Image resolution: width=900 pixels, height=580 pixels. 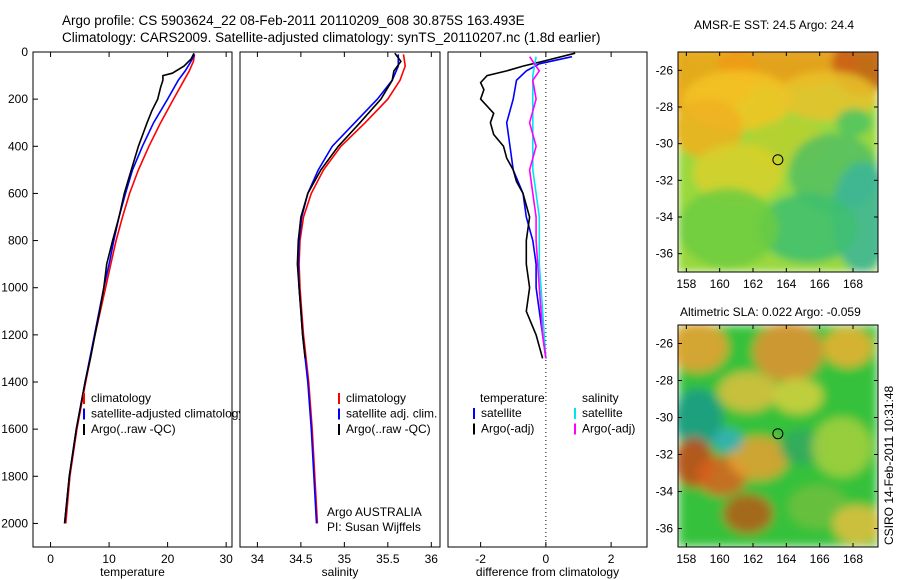 What do you see at coordinates (14, 288) in the screenshot?
I see `y-tick-label: 1000` at bounding box center [14, 288].